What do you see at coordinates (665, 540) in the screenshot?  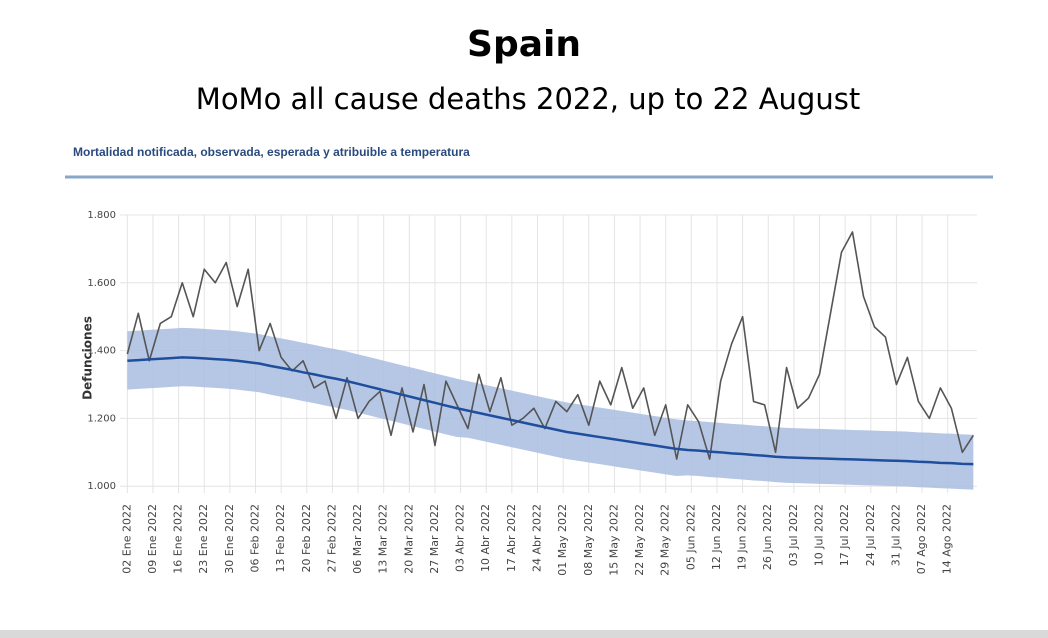 I see `x-tick-label: 29 May 2022` at bounding box center [665, 540].